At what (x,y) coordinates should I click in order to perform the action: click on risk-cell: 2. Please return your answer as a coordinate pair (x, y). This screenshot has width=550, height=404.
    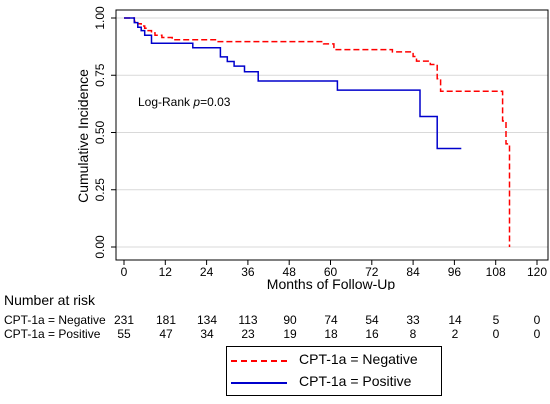
    Looking at the image, I should click on (455, 334).